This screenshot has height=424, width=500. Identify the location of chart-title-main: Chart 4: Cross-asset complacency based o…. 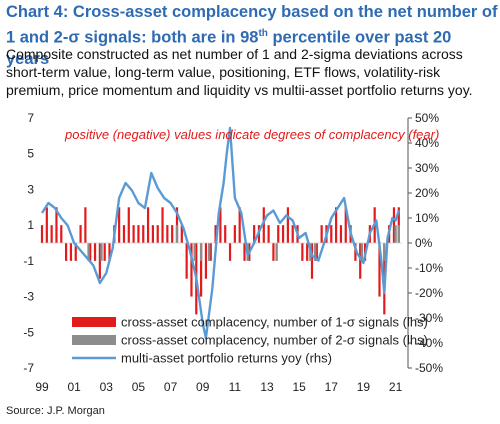
(252, 25).